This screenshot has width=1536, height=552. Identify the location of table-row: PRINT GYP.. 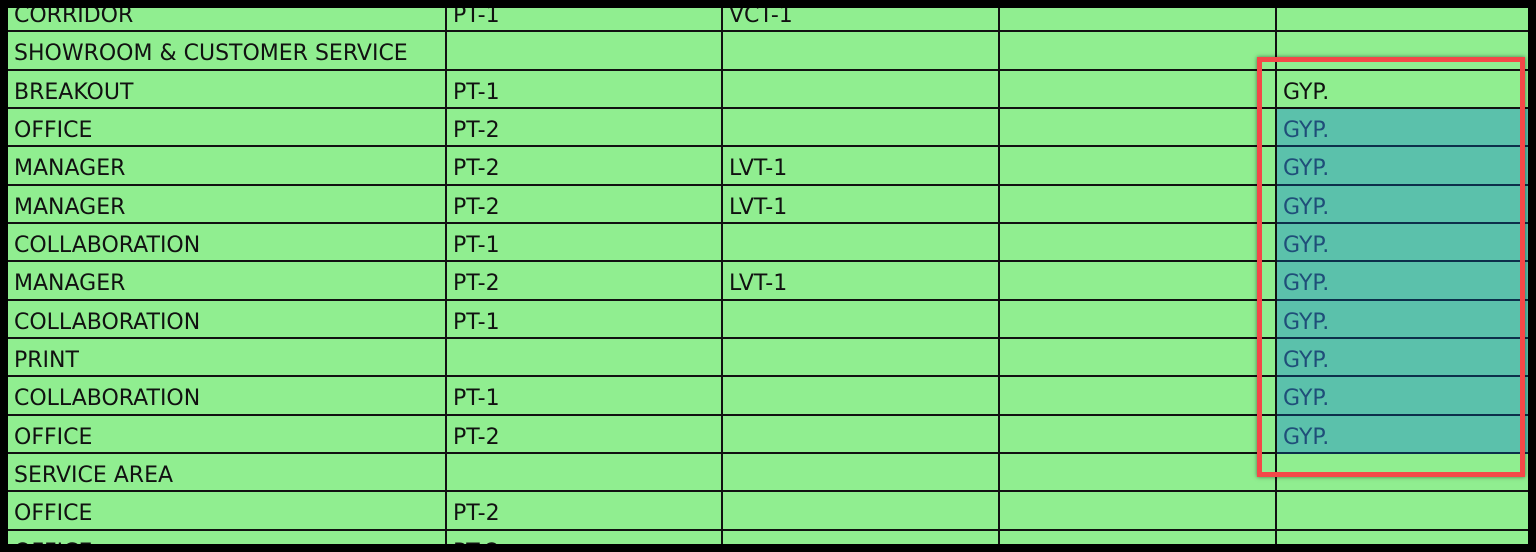
(768, 358).